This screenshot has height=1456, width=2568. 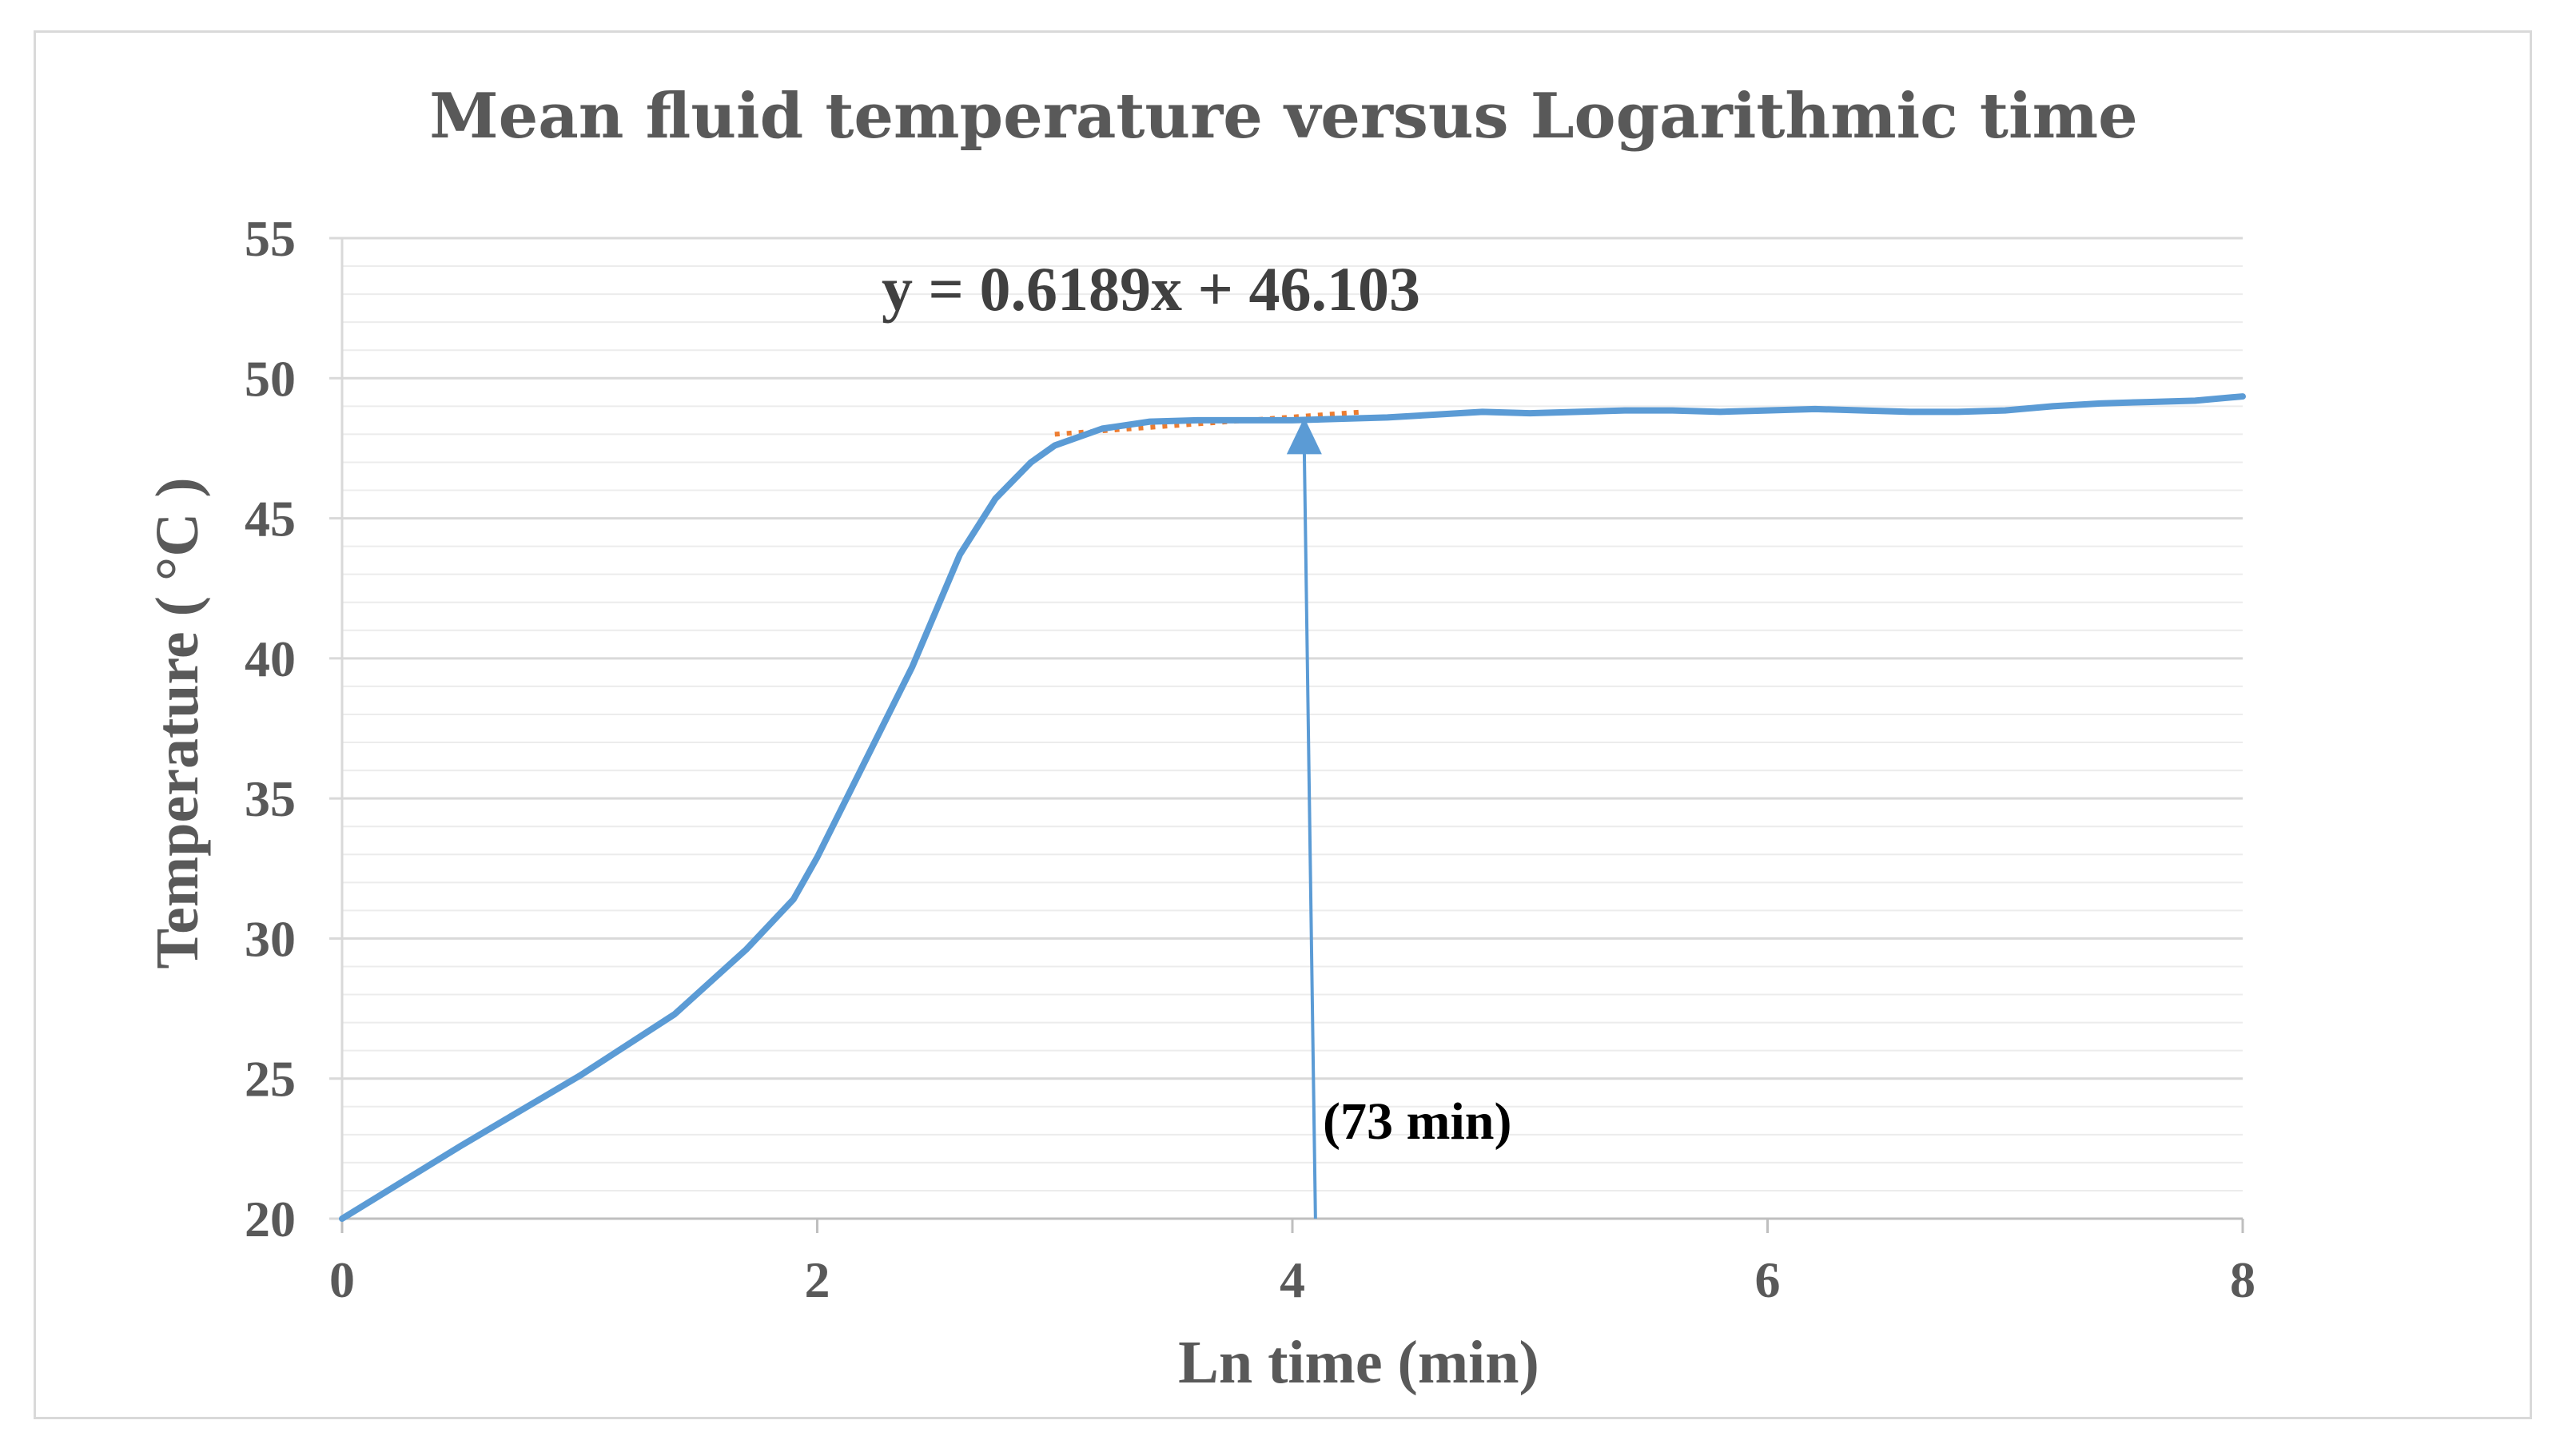 I want to click on annotation-arrow, so click(x=1304, y=818).